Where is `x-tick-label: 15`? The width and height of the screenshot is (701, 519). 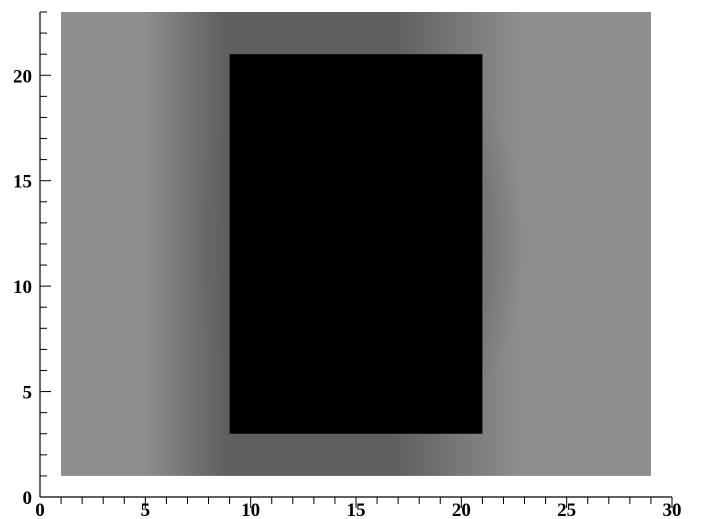
x-tick-label: 15 is located at coordinates (356, 509).